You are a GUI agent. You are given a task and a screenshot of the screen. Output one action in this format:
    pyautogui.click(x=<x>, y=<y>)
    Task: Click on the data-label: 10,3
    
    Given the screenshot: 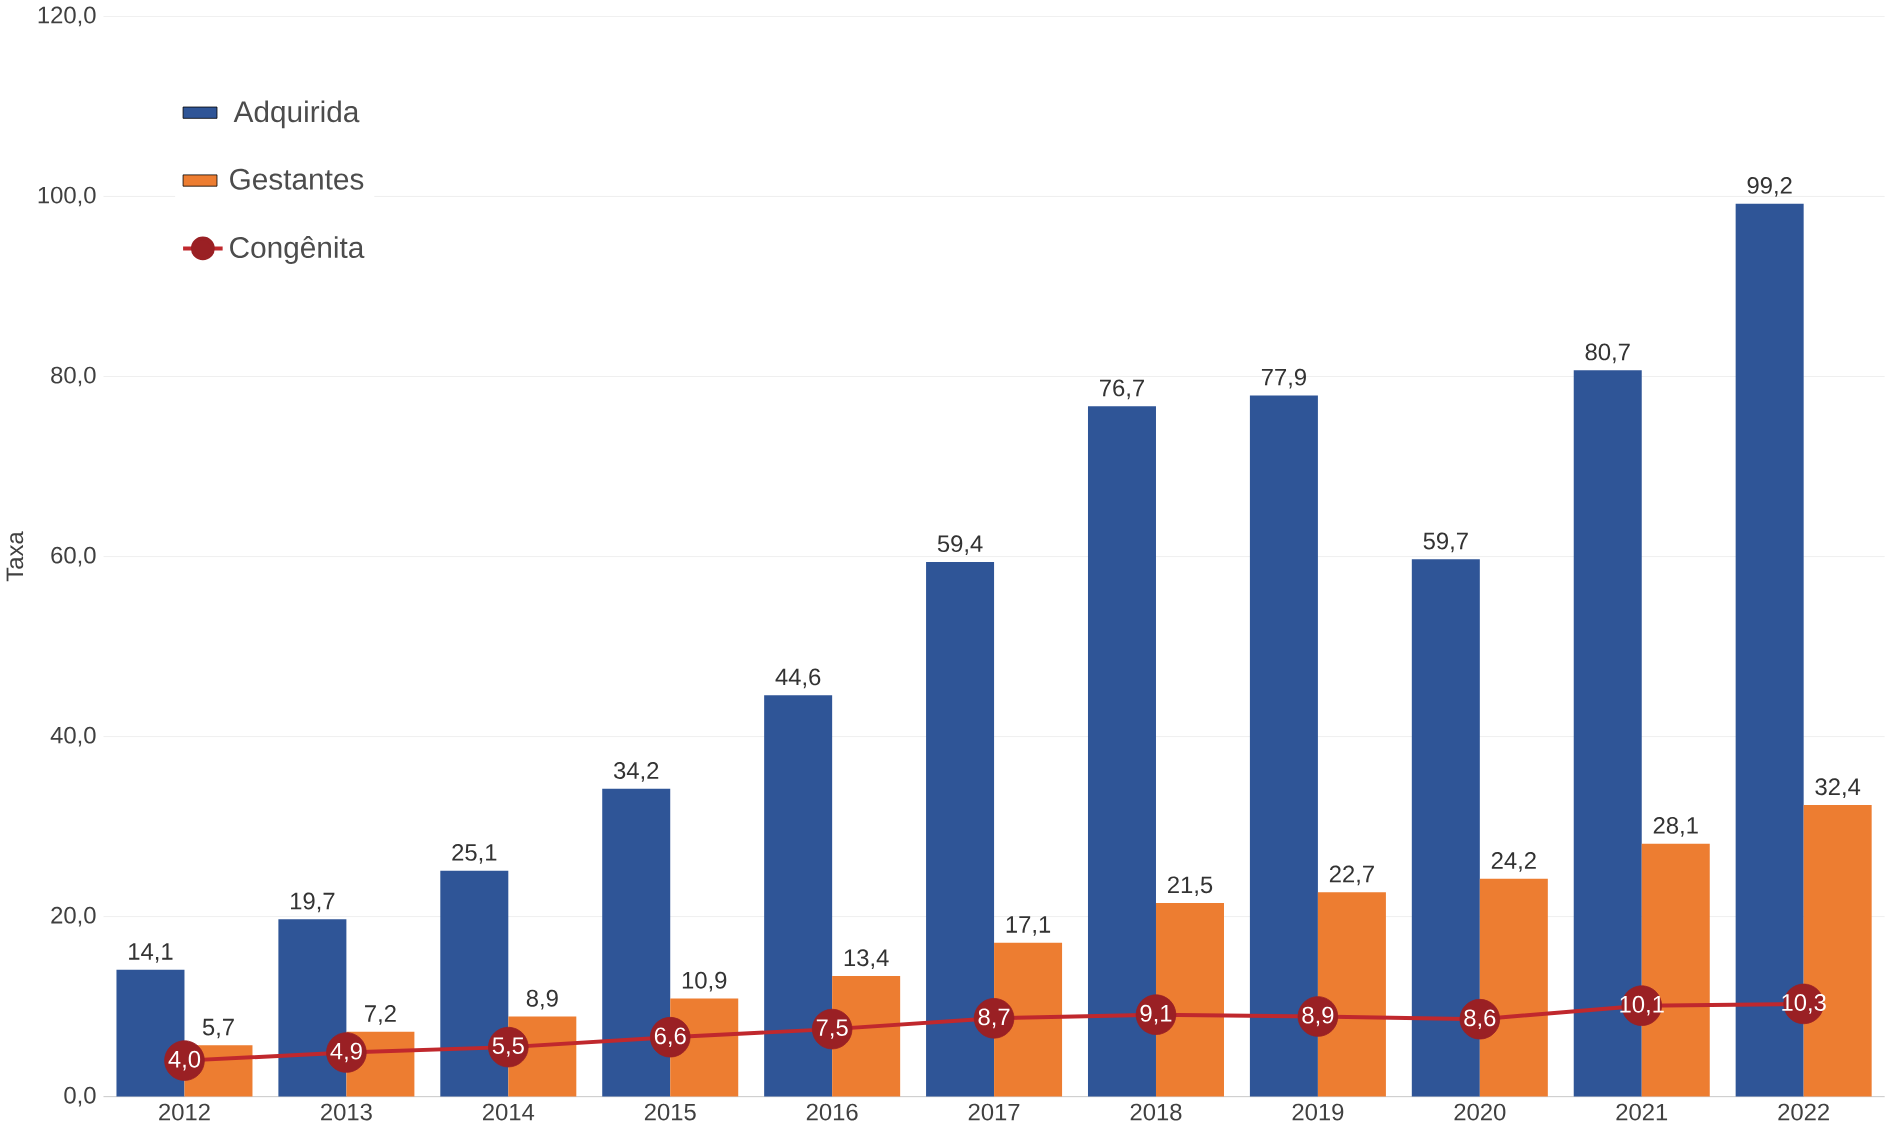 What is the action you would take?
    pyautogui.click(x=1804, y=1004)
    